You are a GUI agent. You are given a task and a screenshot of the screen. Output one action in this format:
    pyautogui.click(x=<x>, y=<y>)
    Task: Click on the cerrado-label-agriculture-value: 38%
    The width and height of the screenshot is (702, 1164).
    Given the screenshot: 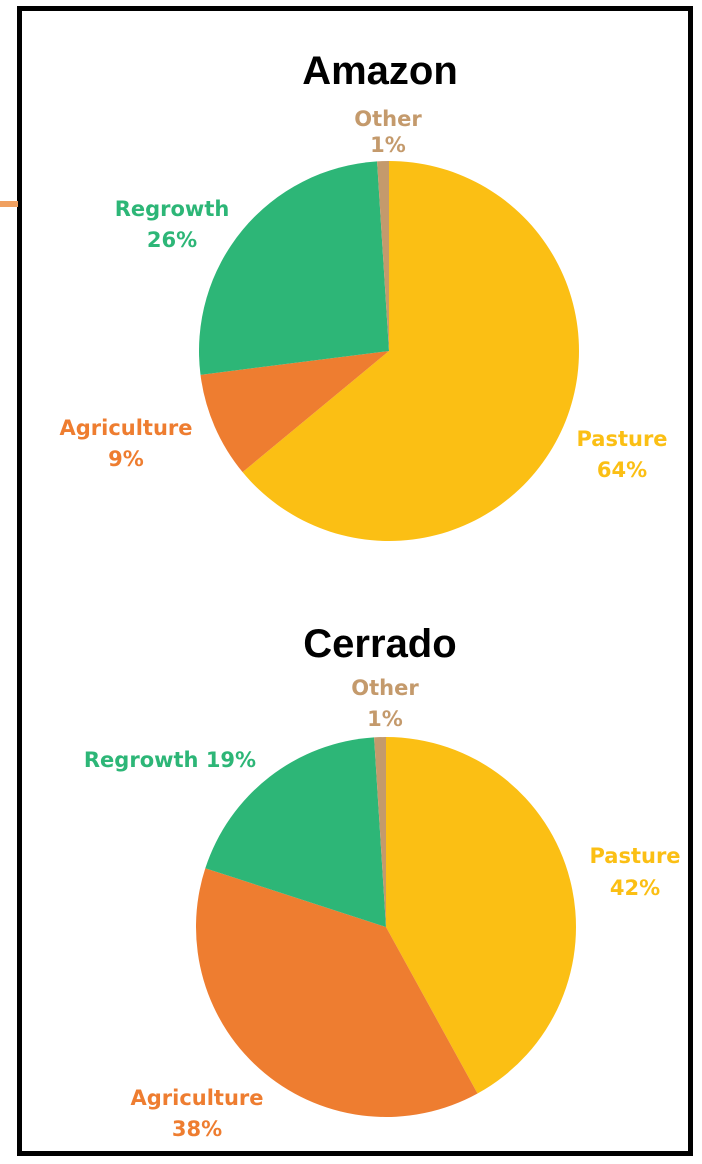 What is the action you would take?
    pyautogui.click(x=197, y=1129)
    